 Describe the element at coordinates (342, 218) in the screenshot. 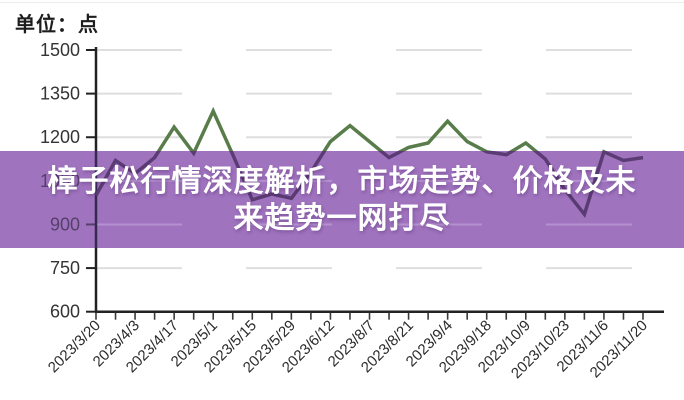

I see `article-title-line2: 来趋势一网打尽` at that location.